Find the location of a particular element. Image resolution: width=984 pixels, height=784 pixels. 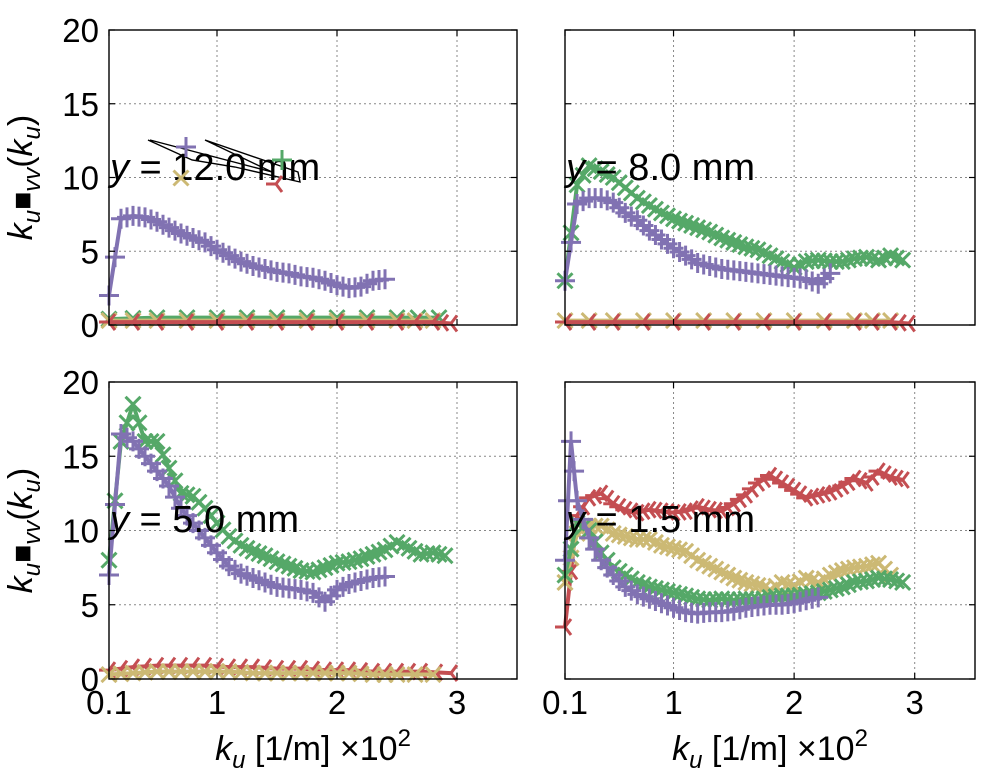

y-tick-label: 5 is located at coordinates (90, 605).